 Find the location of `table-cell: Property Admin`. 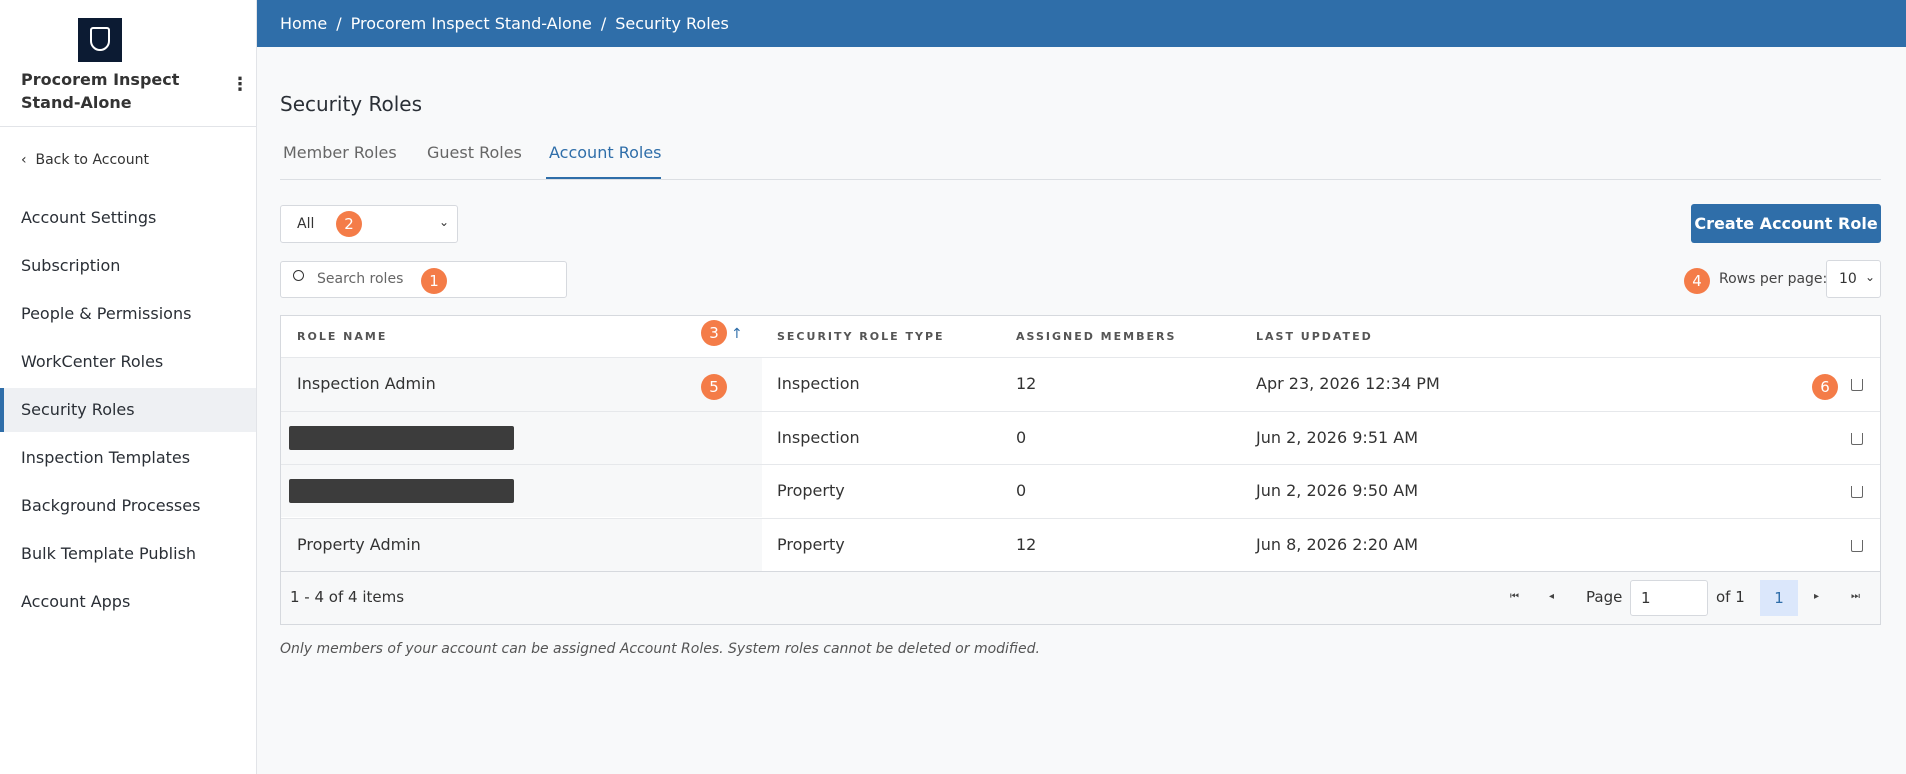

table-cell: Property Admin is located at coordinates (359, 544).